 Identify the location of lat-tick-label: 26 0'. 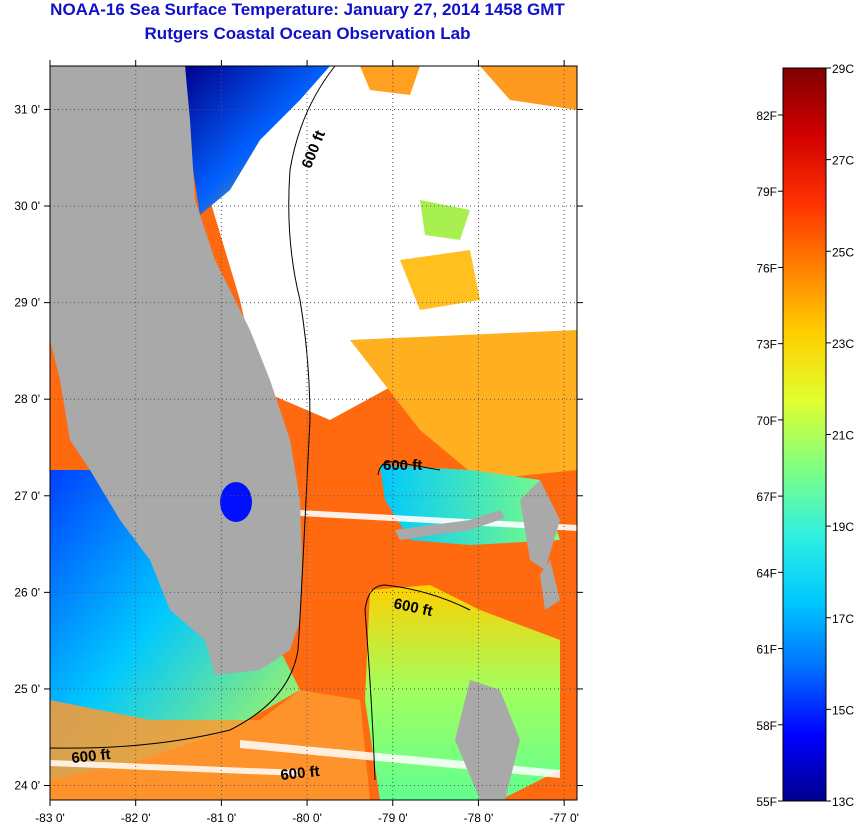
(27, 592).